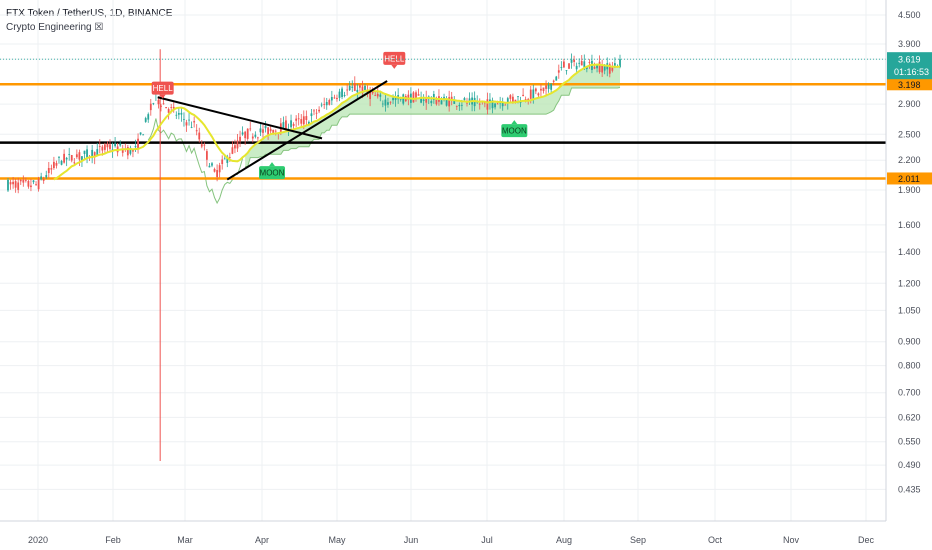 The width and height of the screenshot is (932, 550). I want to click on time-tick-label: 2020, so click(38, 540).